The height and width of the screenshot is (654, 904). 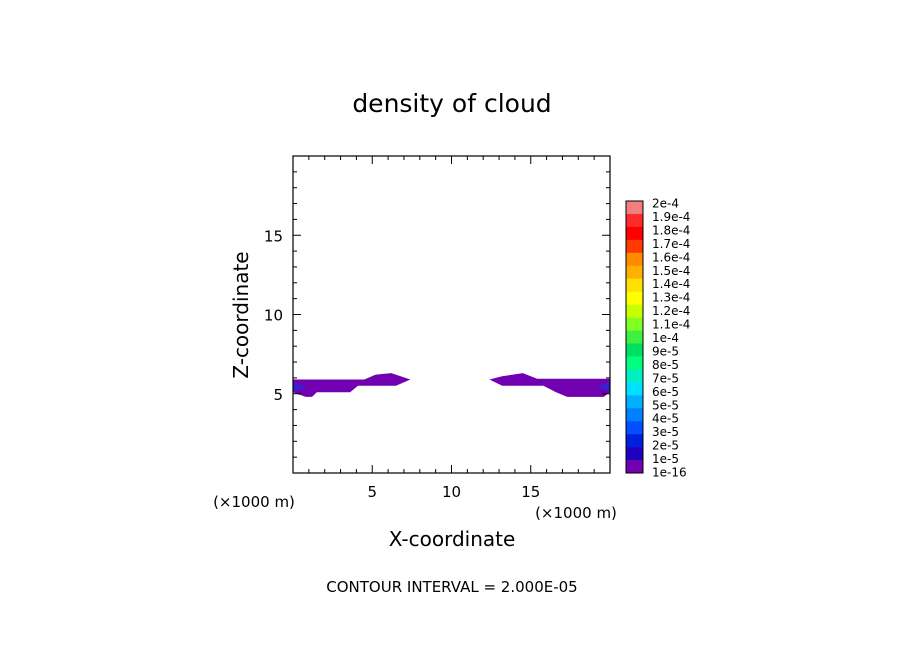 What do you see at coordinates (665, 351) in the screenshot?
I see `colorbar-label: 9e-5` at bounding box center [665, 351].